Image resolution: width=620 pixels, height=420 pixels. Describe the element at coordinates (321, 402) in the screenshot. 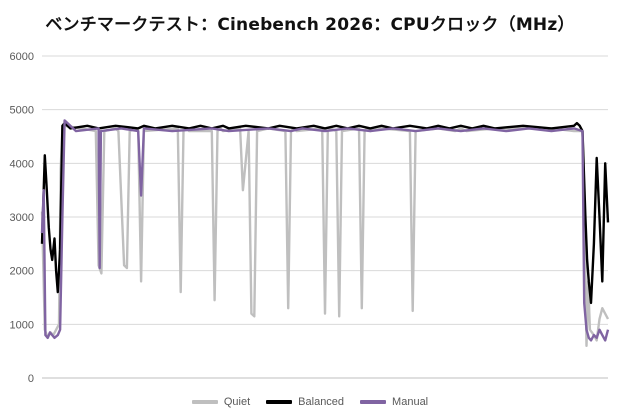

I see `legend-label: Balanced` at that location.